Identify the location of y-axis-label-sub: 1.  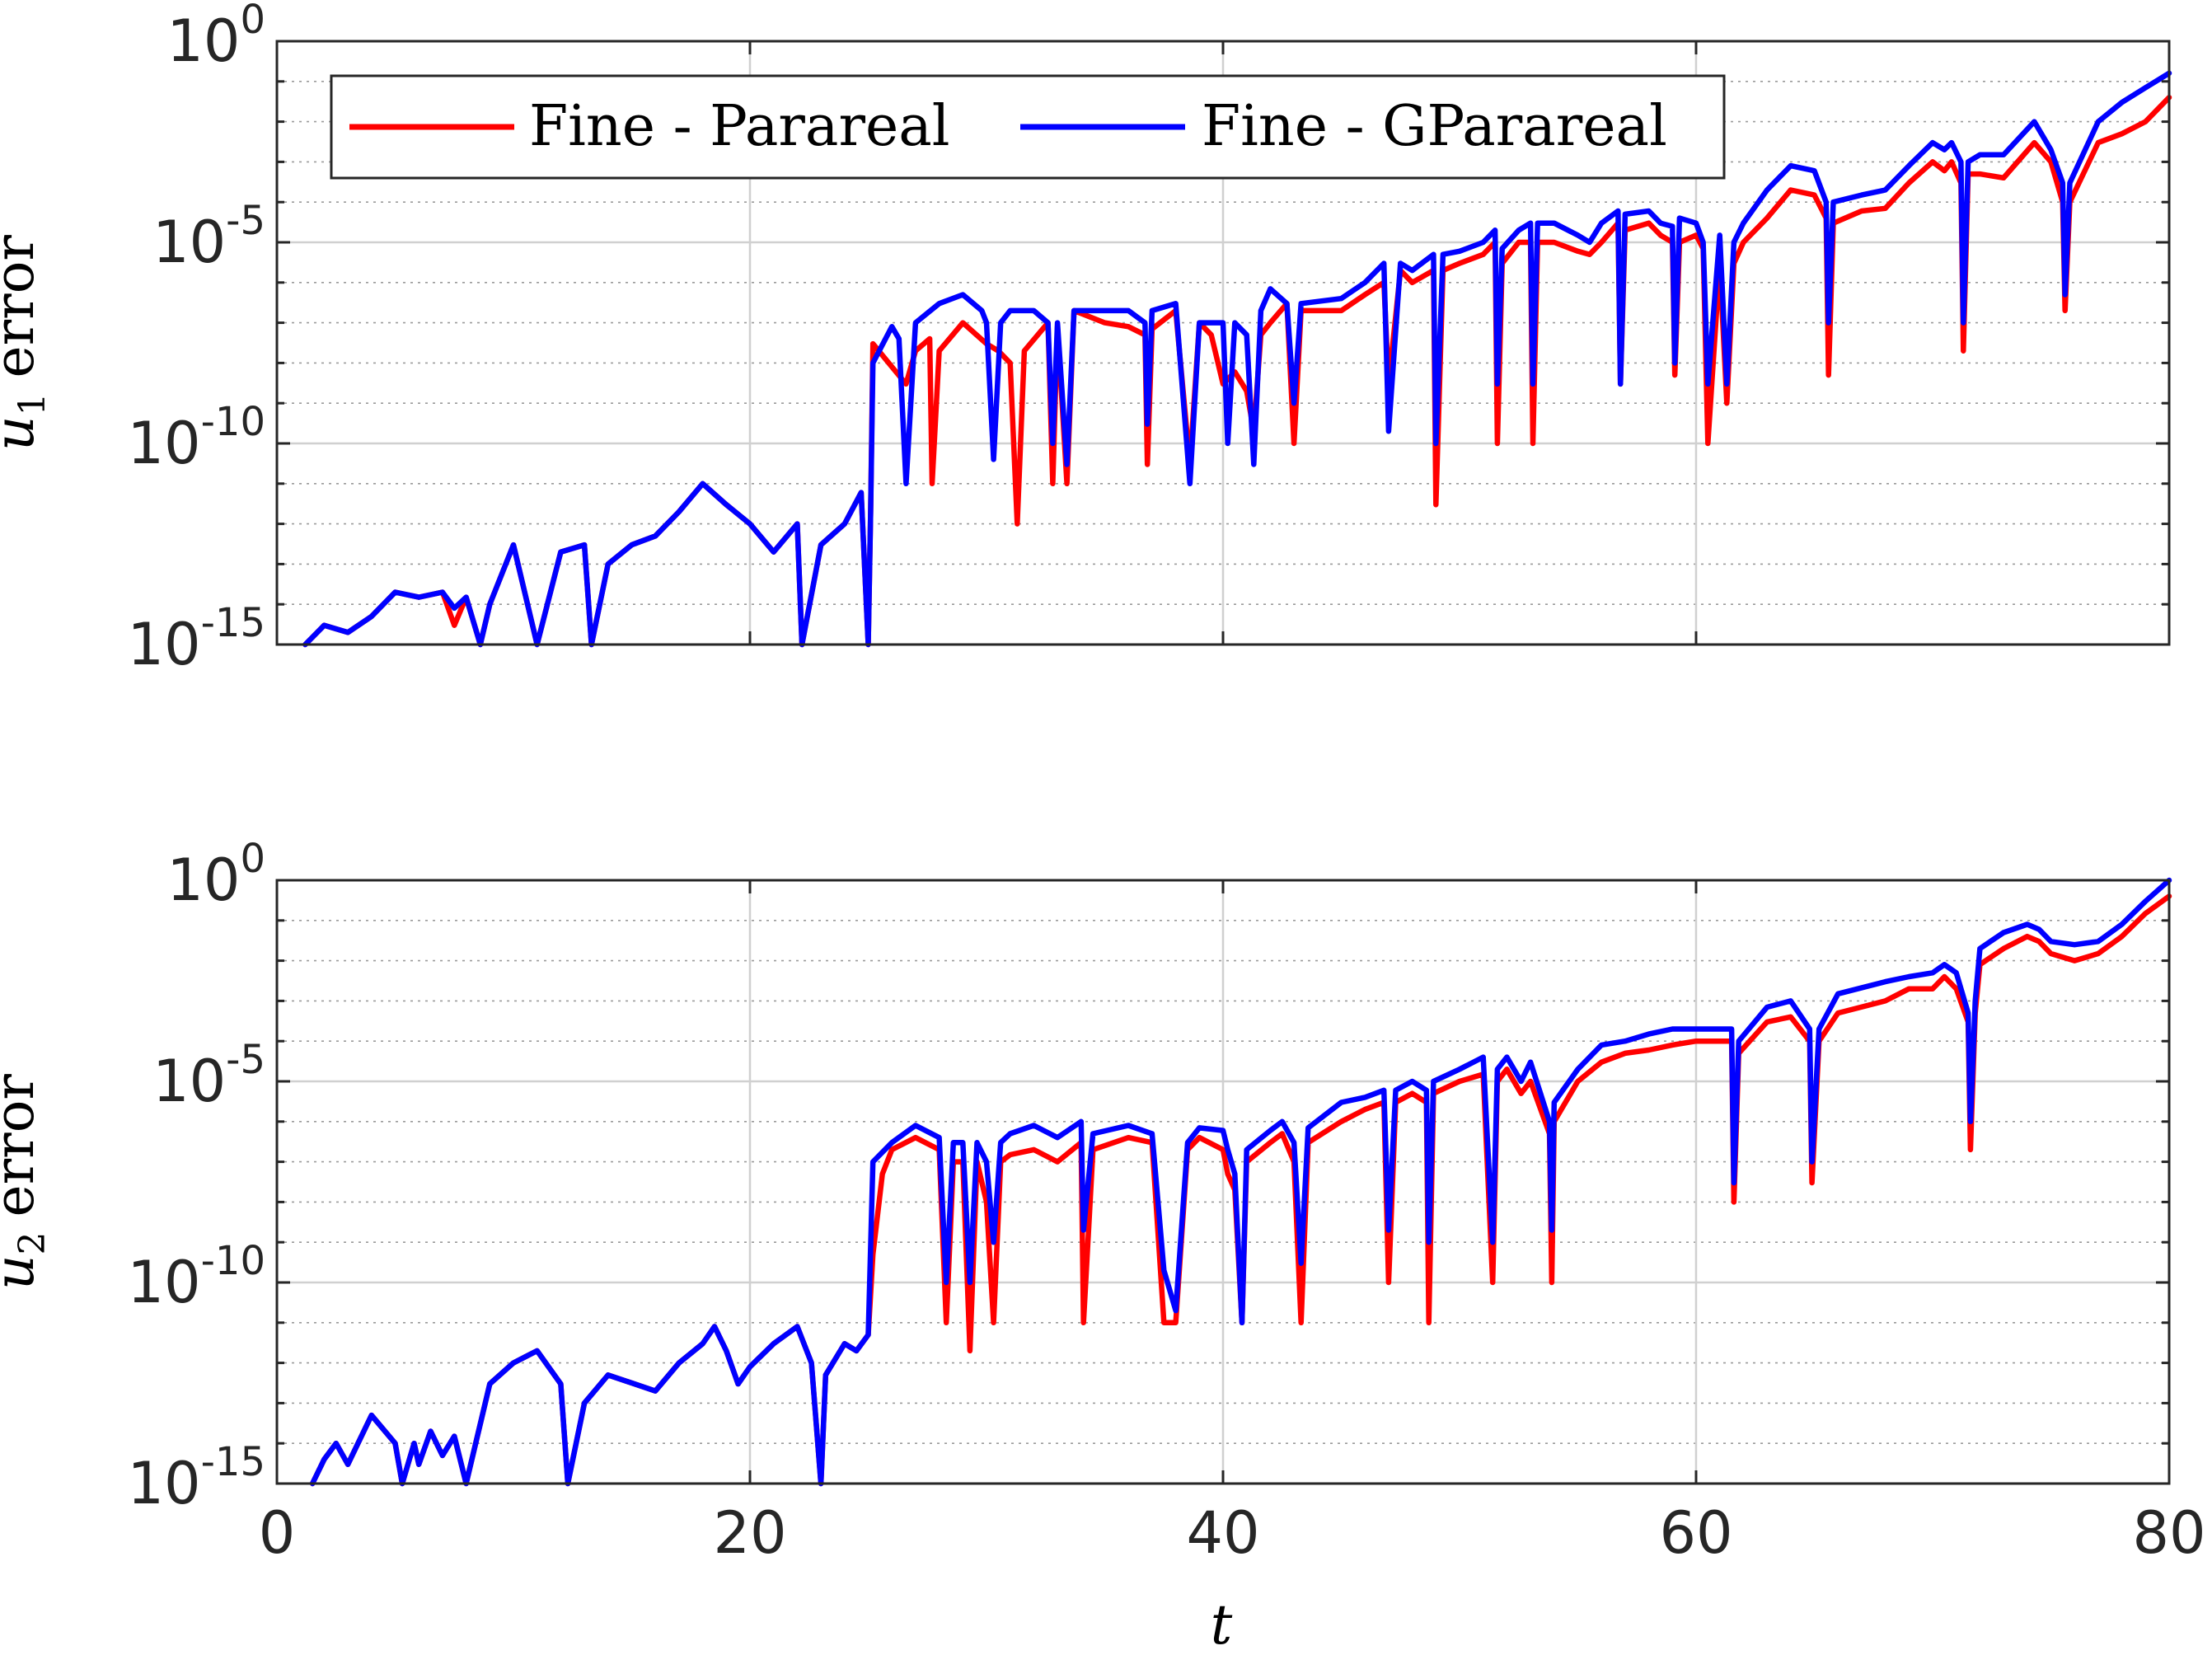
(33, 403).